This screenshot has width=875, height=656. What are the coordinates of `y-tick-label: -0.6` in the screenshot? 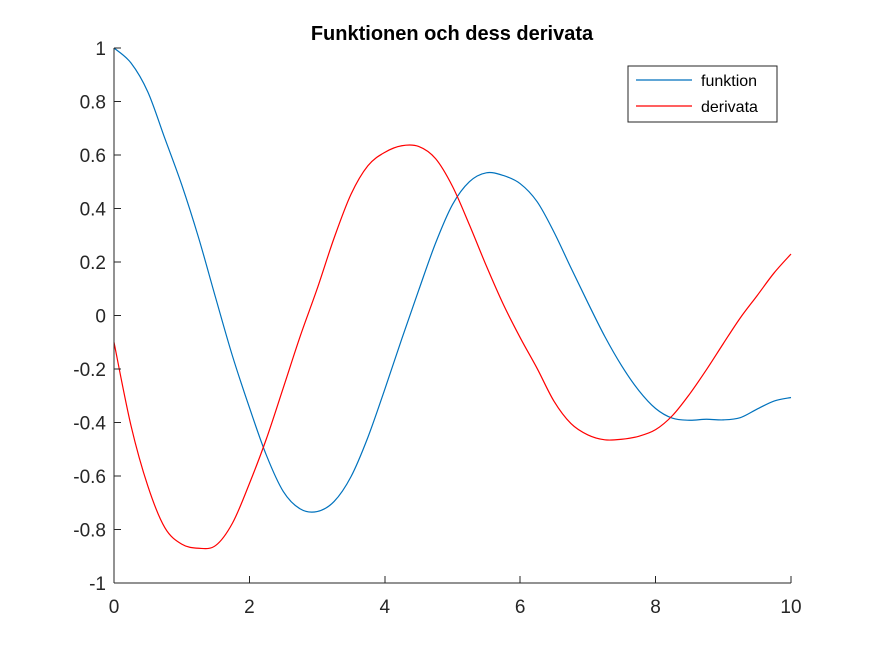 It's located at (89, 477).